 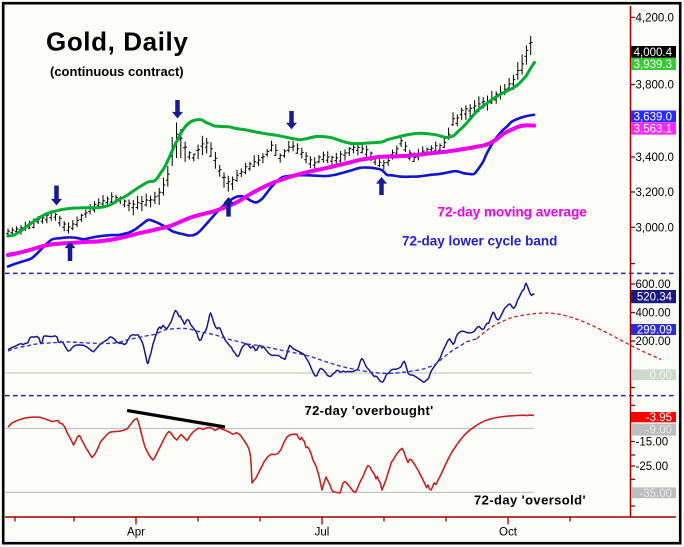 What do you see at coordinates (653, 65) in the screenshot?
I see `svg-text: 3,939.3` at bounding box center [653, 65].